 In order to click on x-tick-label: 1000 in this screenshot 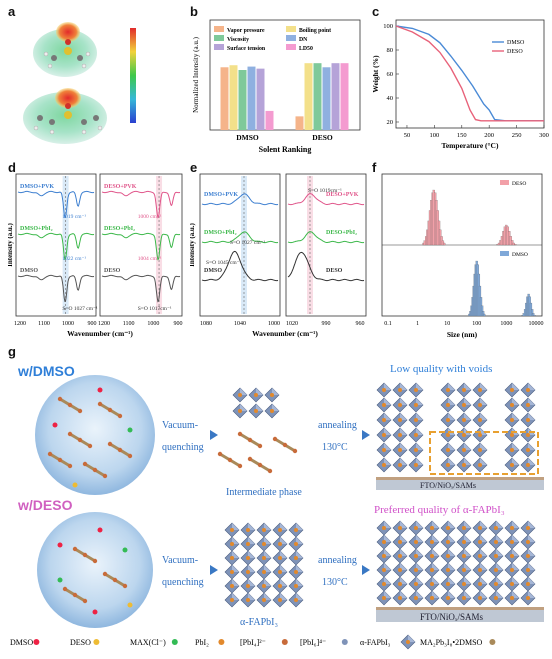, I will do `click(274, 324)`.